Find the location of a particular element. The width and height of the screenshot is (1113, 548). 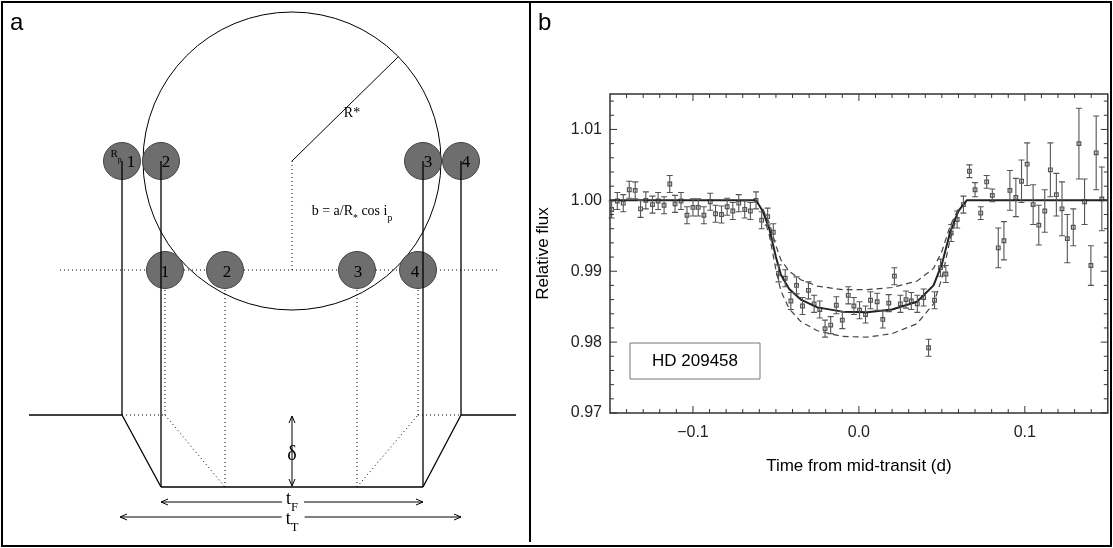

x-tick-label: 0.1 is located at coordinates (1025, 432).